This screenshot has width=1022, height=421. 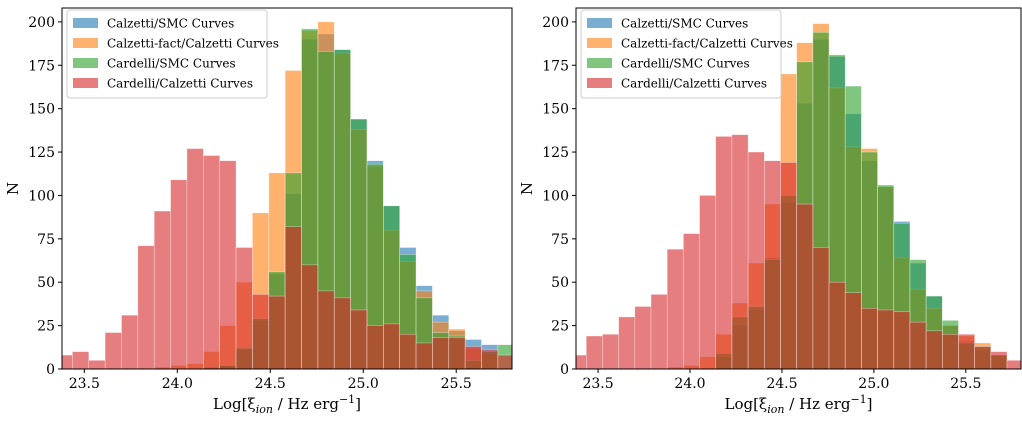 I want to click on y-tick-label: 150, so click(x=555, y=110).